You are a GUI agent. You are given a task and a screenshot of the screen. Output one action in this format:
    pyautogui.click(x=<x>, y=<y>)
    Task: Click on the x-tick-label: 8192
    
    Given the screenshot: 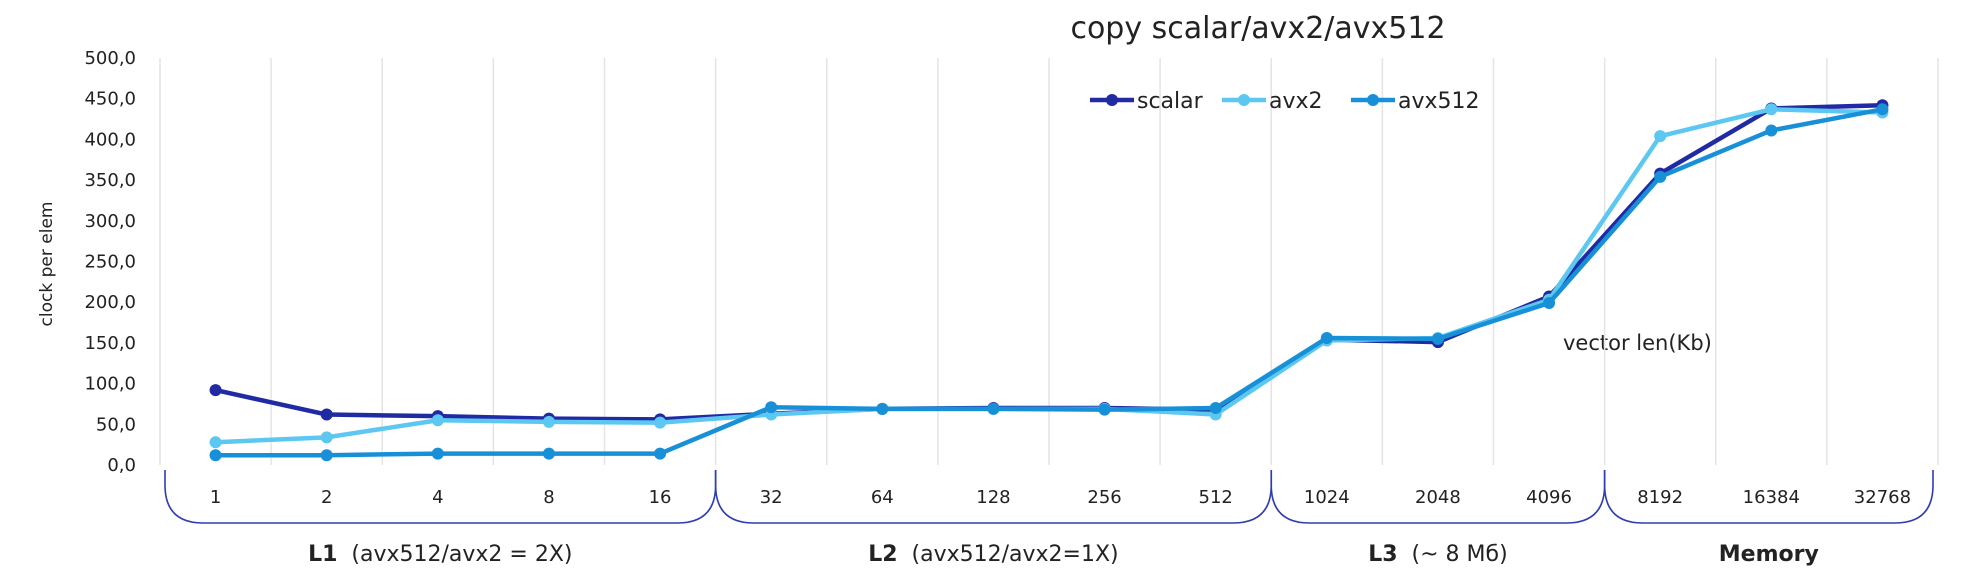 What is the action you would take?
    pyautogui.click(x=1660, y=497)
    